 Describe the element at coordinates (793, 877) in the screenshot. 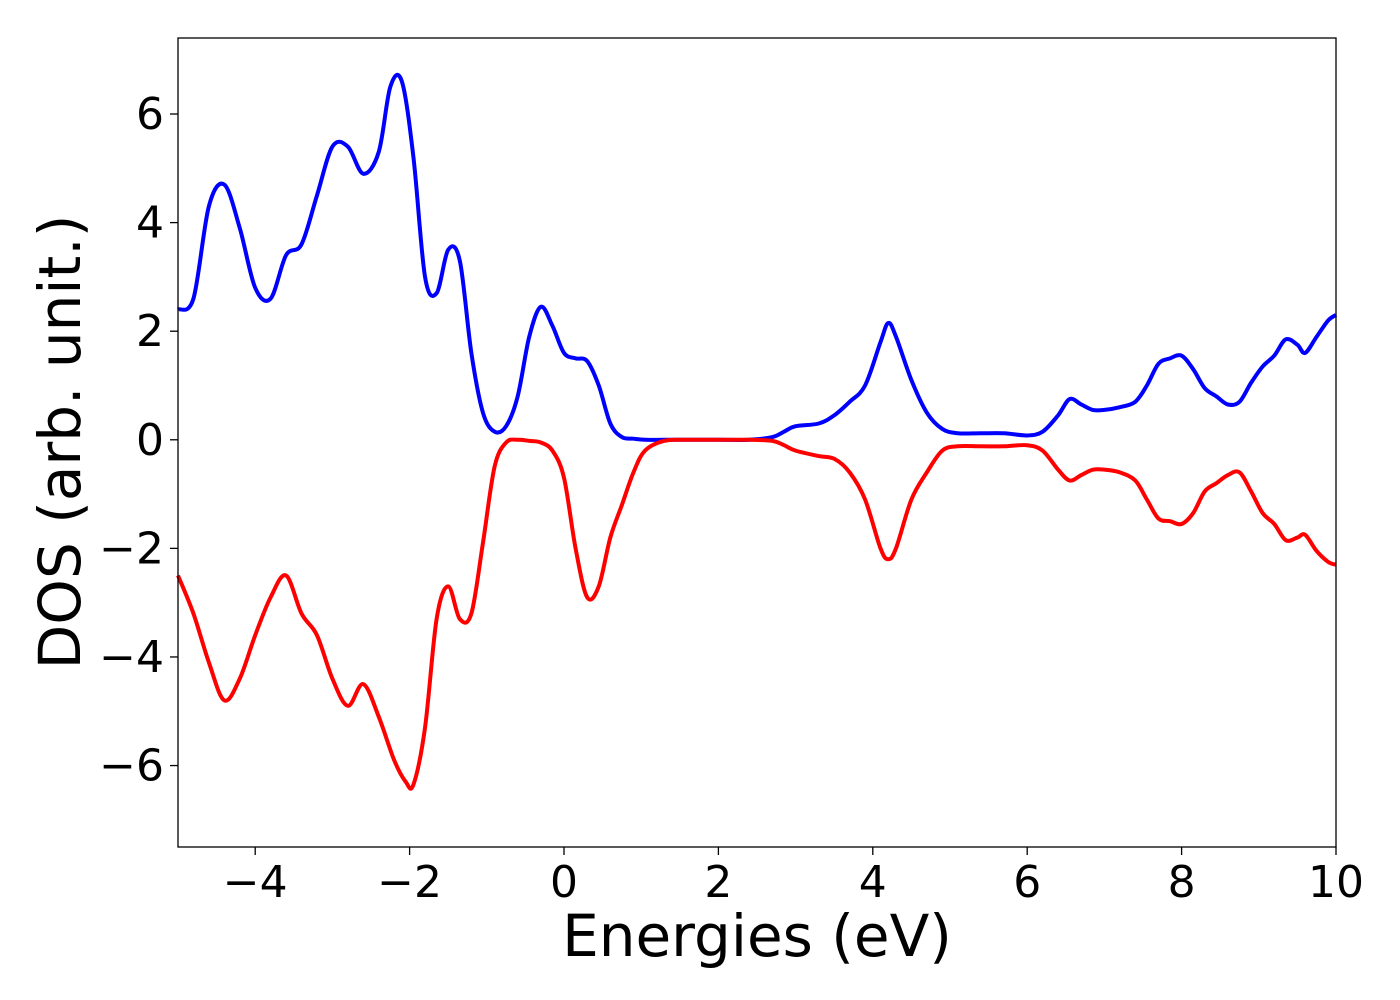

I see `x-axis-ticks: −4 −2 0 2 4 6 8 10` at that location.